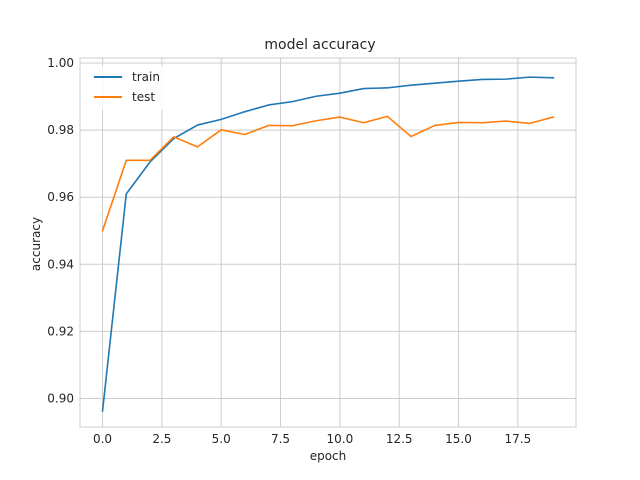  What do you see at coordinates (319, 45) in the screenshot?
I see `chart-title: model accuracy` at bounding box center [319, 45].